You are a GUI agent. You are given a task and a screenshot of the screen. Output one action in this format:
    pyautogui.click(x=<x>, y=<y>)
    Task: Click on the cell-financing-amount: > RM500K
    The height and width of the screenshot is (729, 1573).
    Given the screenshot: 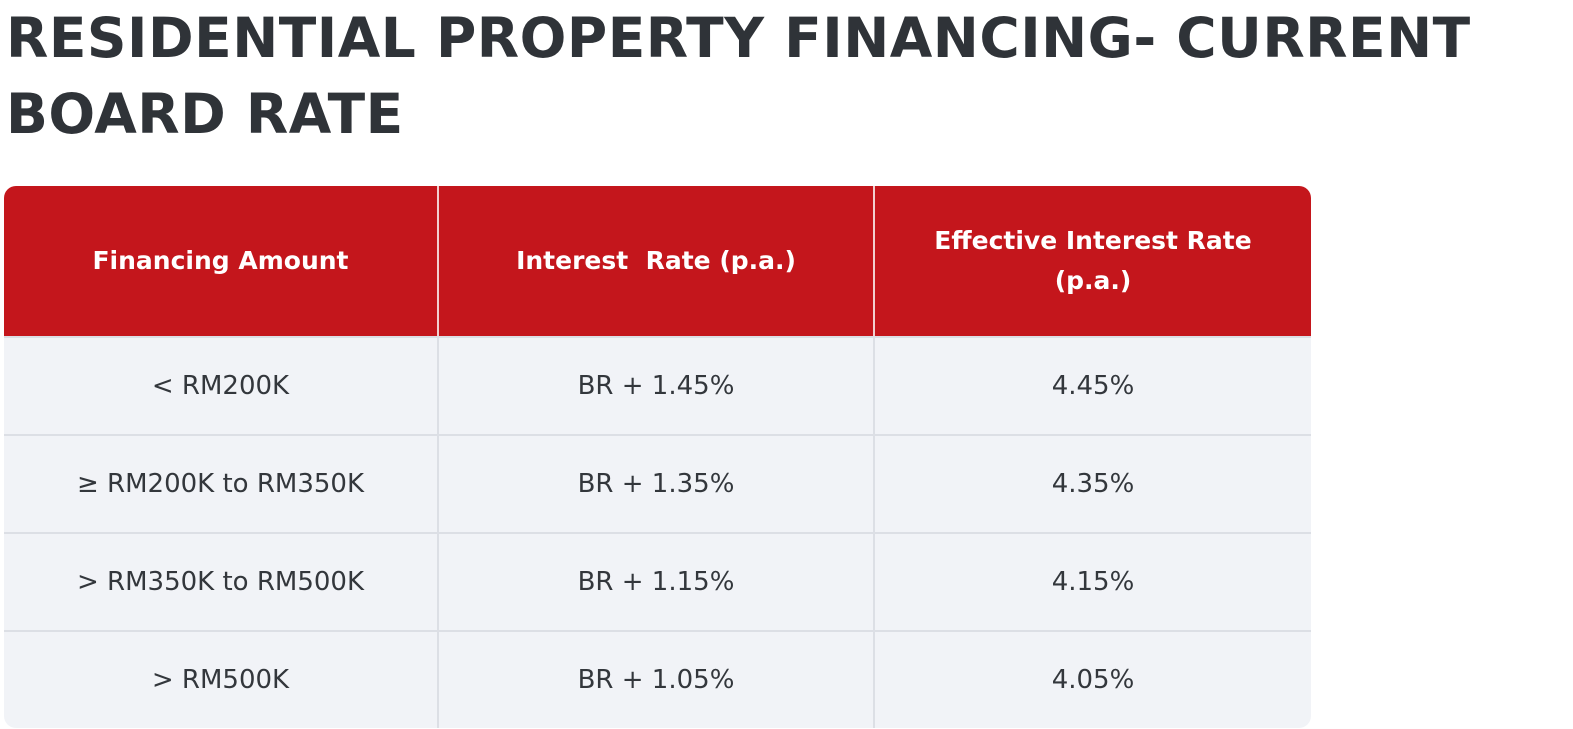 What is the action you would take?
    pyautogui.click(x=221, y=679)
    